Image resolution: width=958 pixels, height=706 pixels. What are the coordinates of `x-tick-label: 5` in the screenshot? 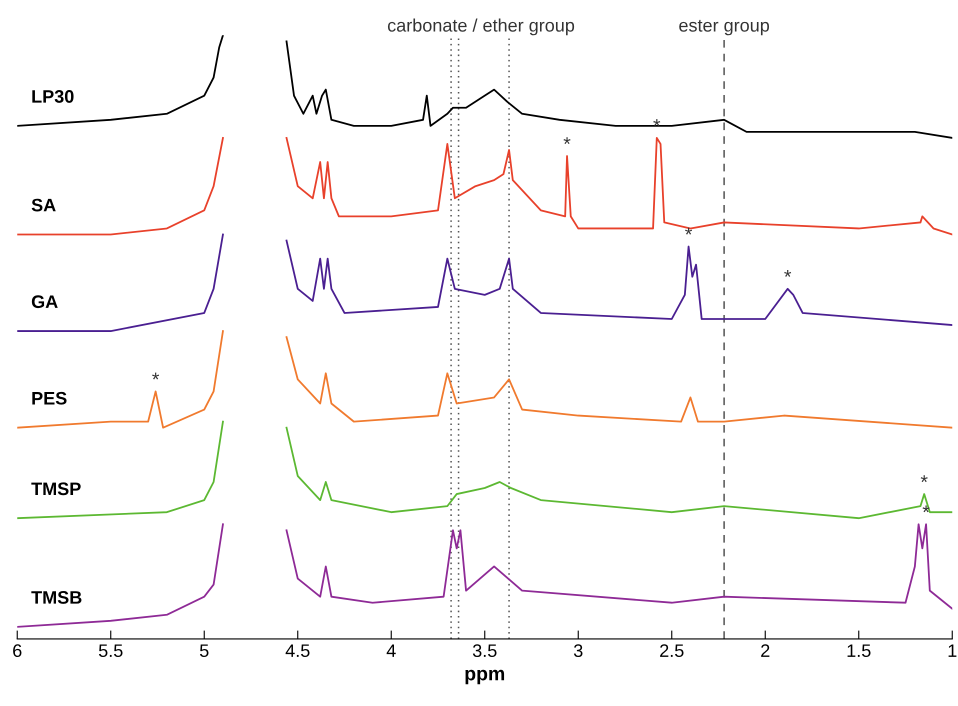 It's located at (204, 651).